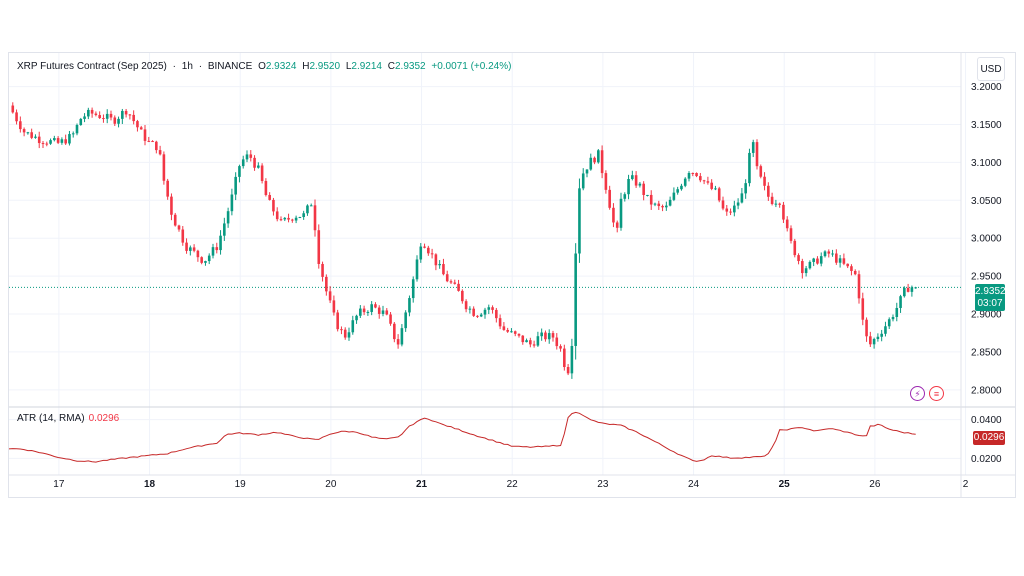 This screenshot has height=576, width=1024. Describe the element at coordinates (462, 437) in the screenshot. I see `atr-line` at that location.